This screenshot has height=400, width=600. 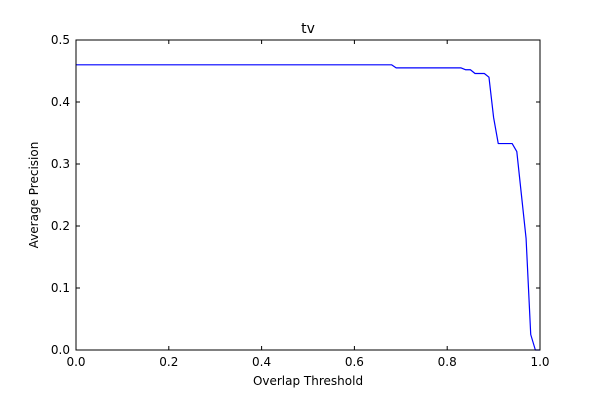 What do you see at coordinates (60, 164) in the screenshot?
I see `y-tick-label: 0.3` at bounding box center [60, 164].